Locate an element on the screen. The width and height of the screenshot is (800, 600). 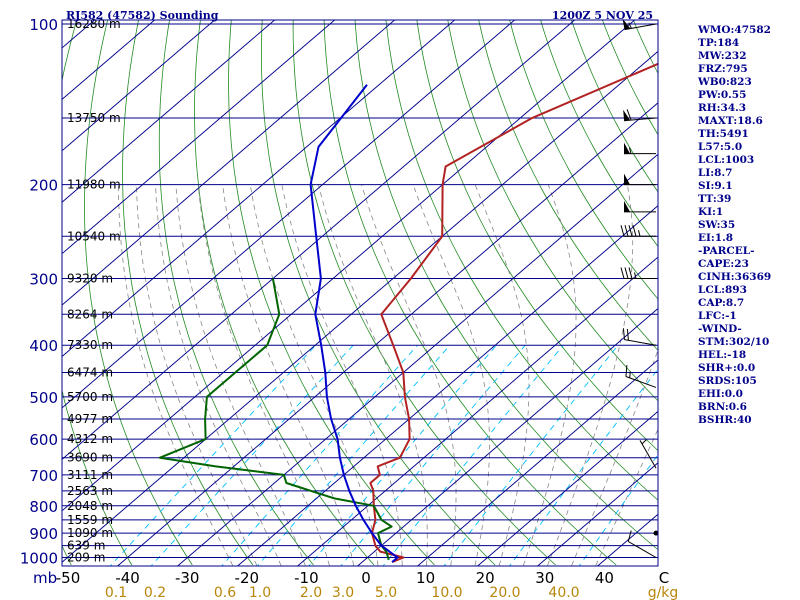
barb-half is located at coordinates (630, 25).